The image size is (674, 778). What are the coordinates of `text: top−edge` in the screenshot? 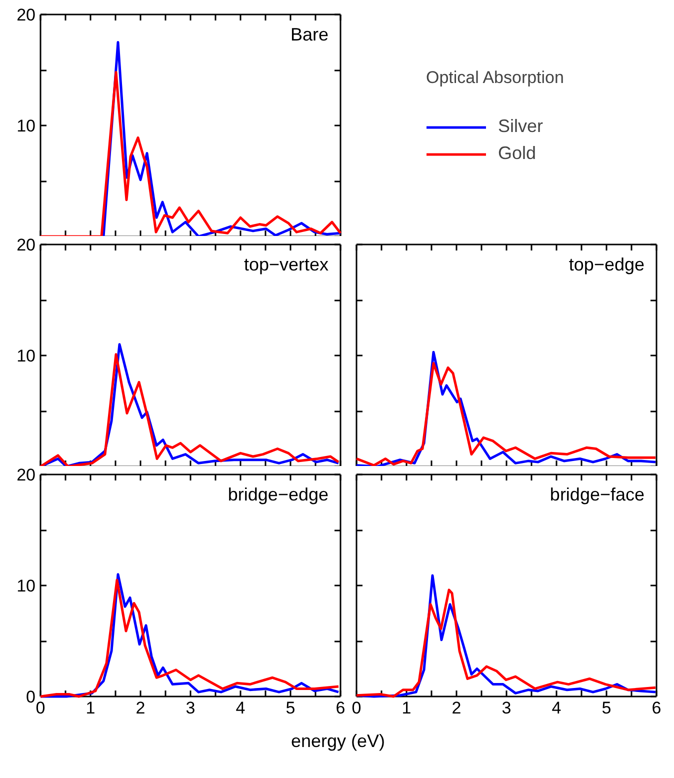 It's located at (606, 264).